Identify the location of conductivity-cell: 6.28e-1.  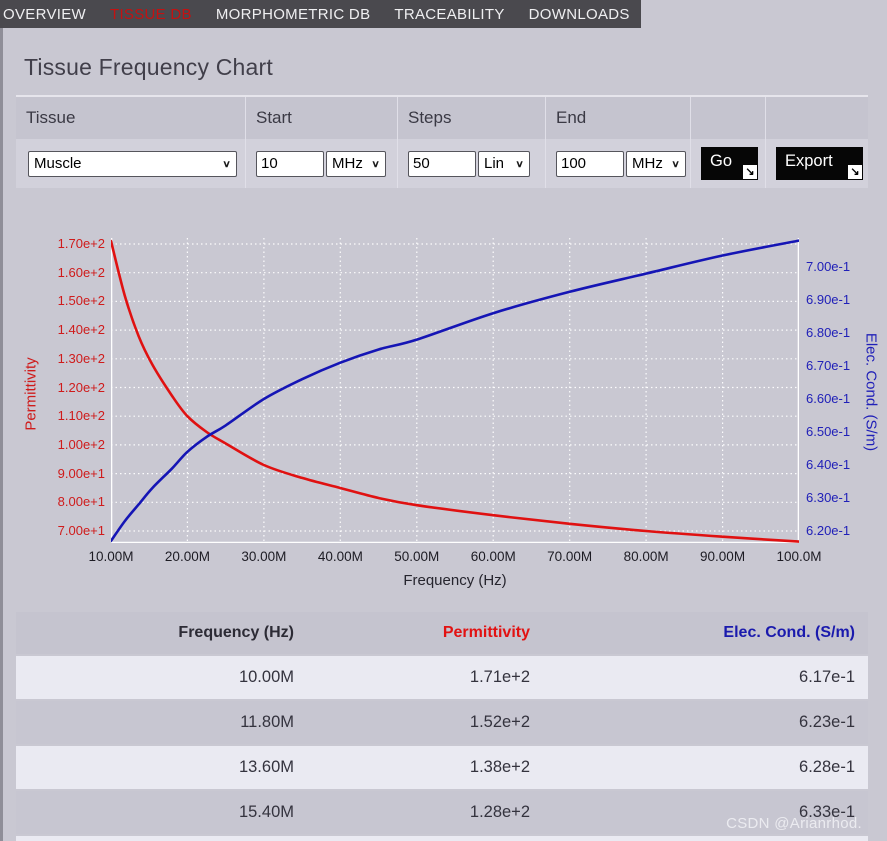
(827, 767).